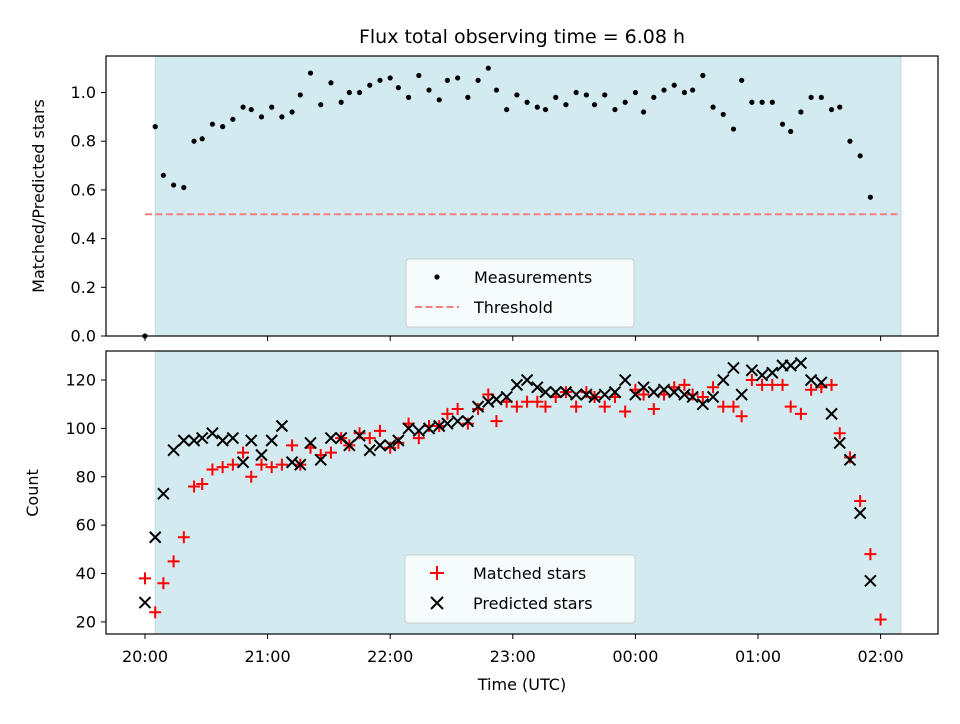  I want to click on x-tick-label: 23:00, so click(513, 656).